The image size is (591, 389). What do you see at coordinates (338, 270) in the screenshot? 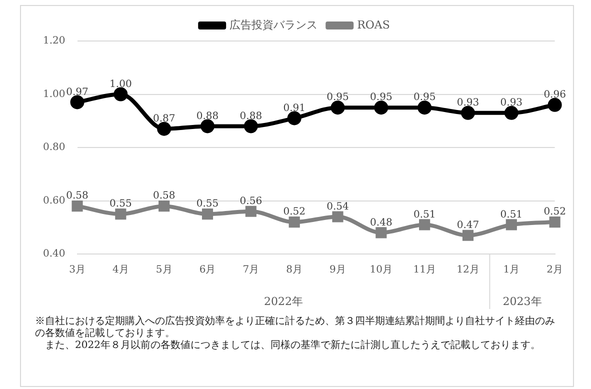
I see `x-tick-label: 9月` at bounding box center [338, 270].